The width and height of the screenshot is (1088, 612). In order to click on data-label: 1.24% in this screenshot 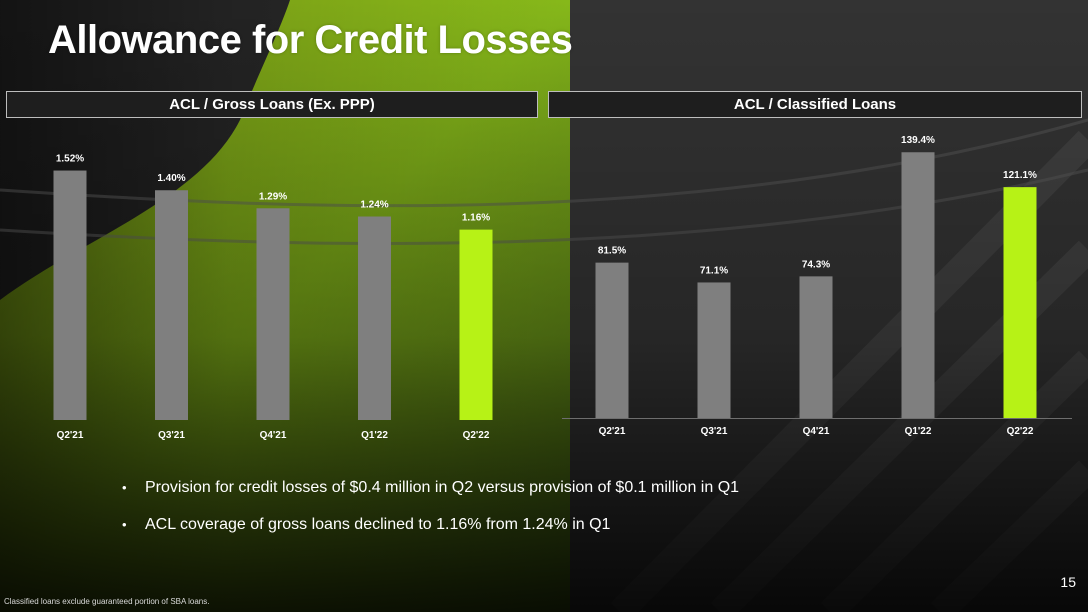, I will do `click(374, 204)`.